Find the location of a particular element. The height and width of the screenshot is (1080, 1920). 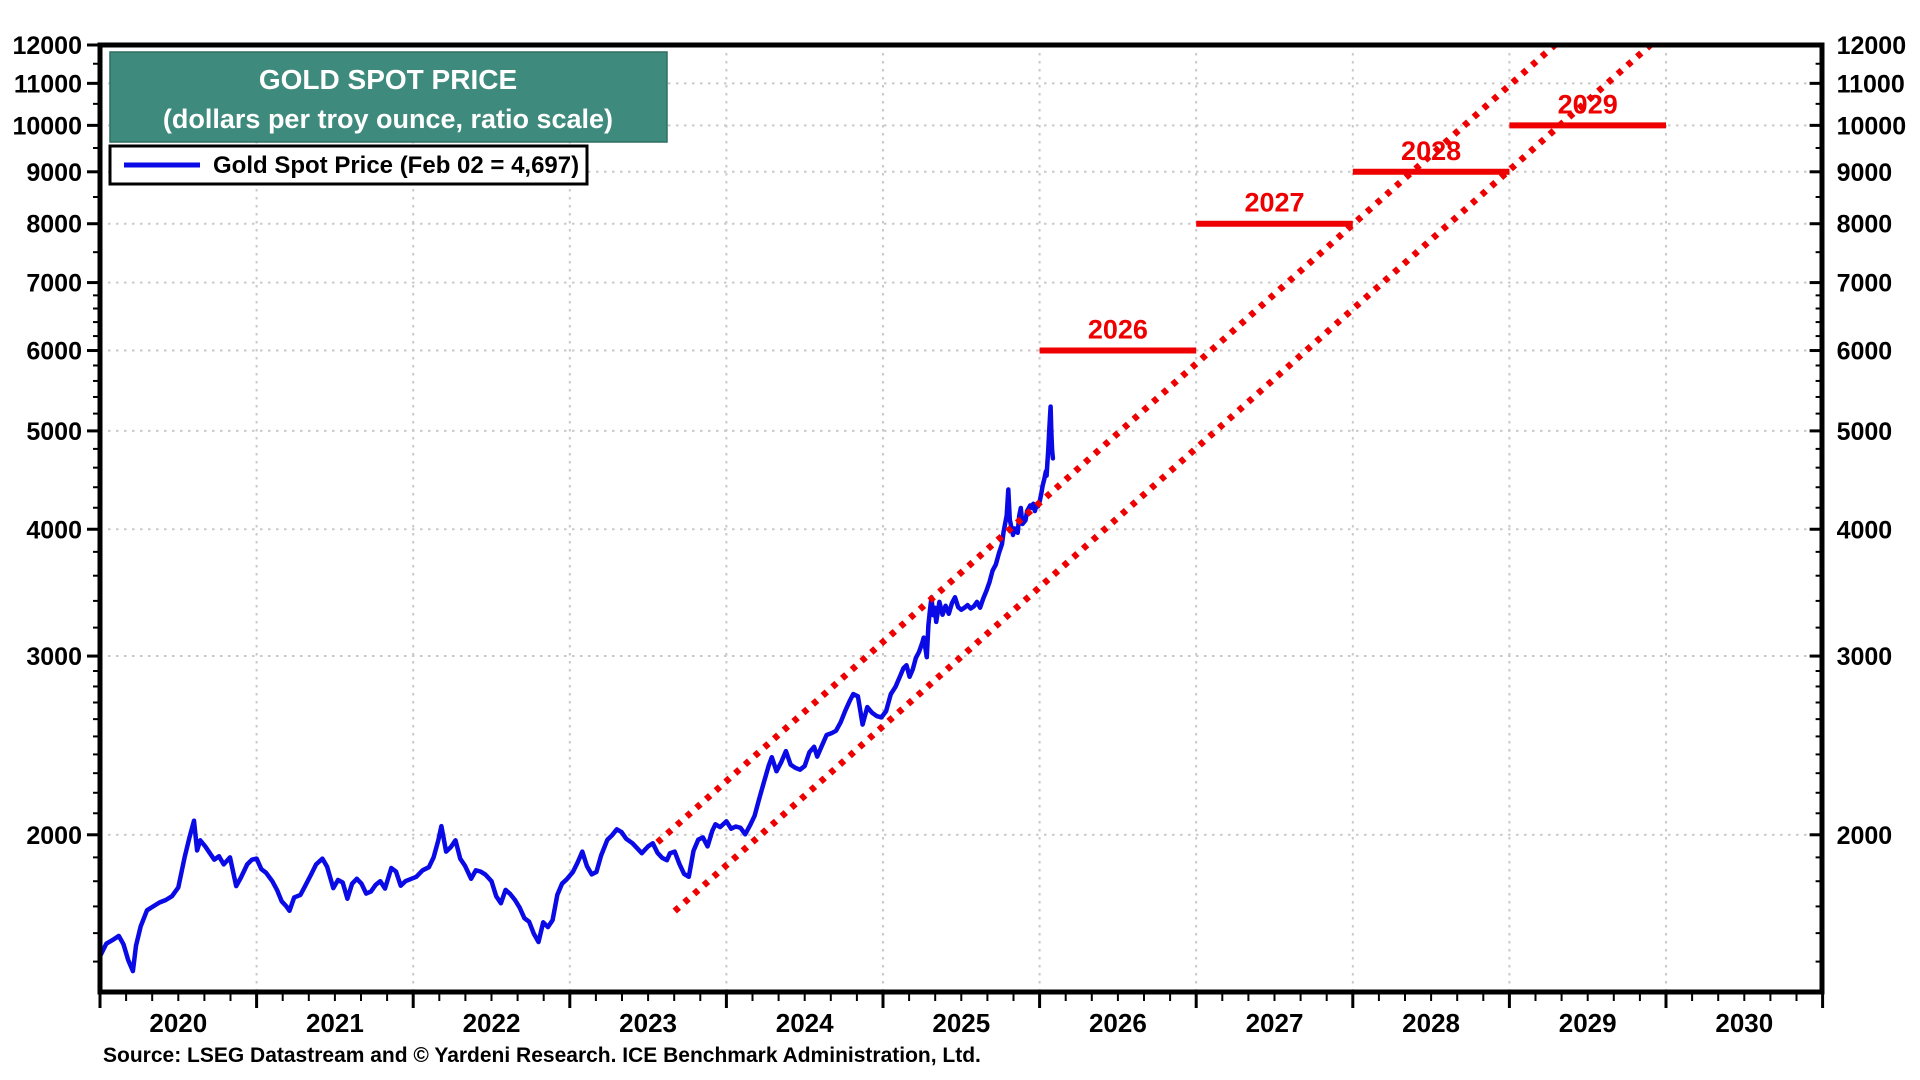

x-axis-label: 2020 is located at coordinates (178, 1023).